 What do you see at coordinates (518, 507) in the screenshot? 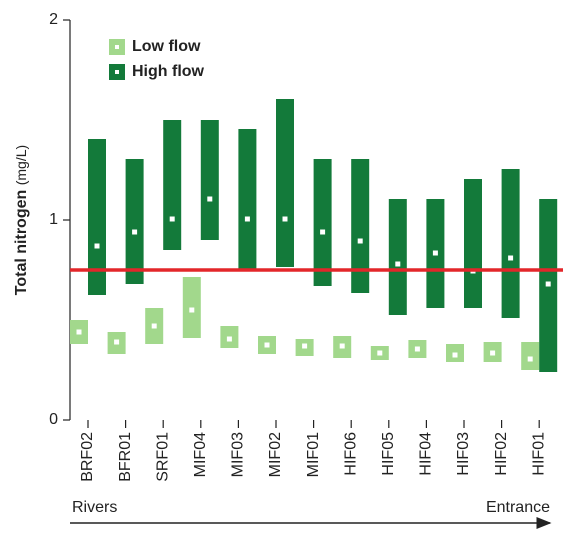
I see `x-end-label: Entrance` at bounding box center [518, 507].